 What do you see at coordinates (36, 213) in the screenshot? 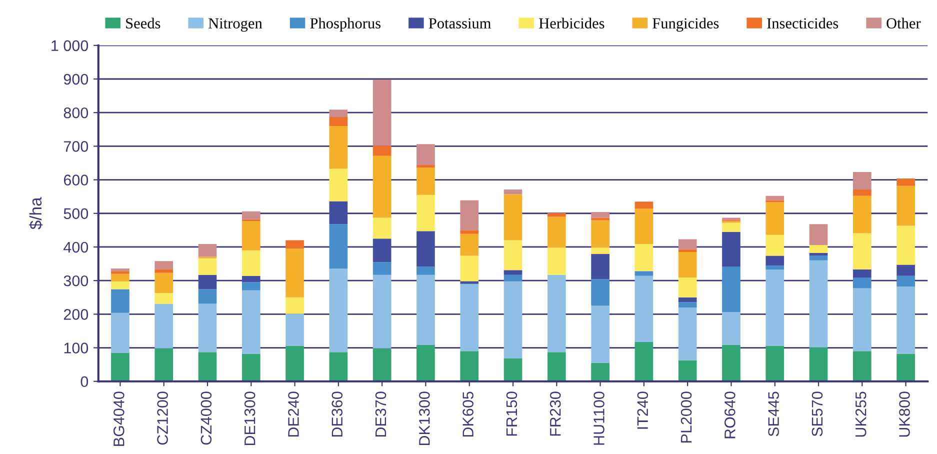
I see `y-axis-title: $/ha` at bounding box center [36, 213].